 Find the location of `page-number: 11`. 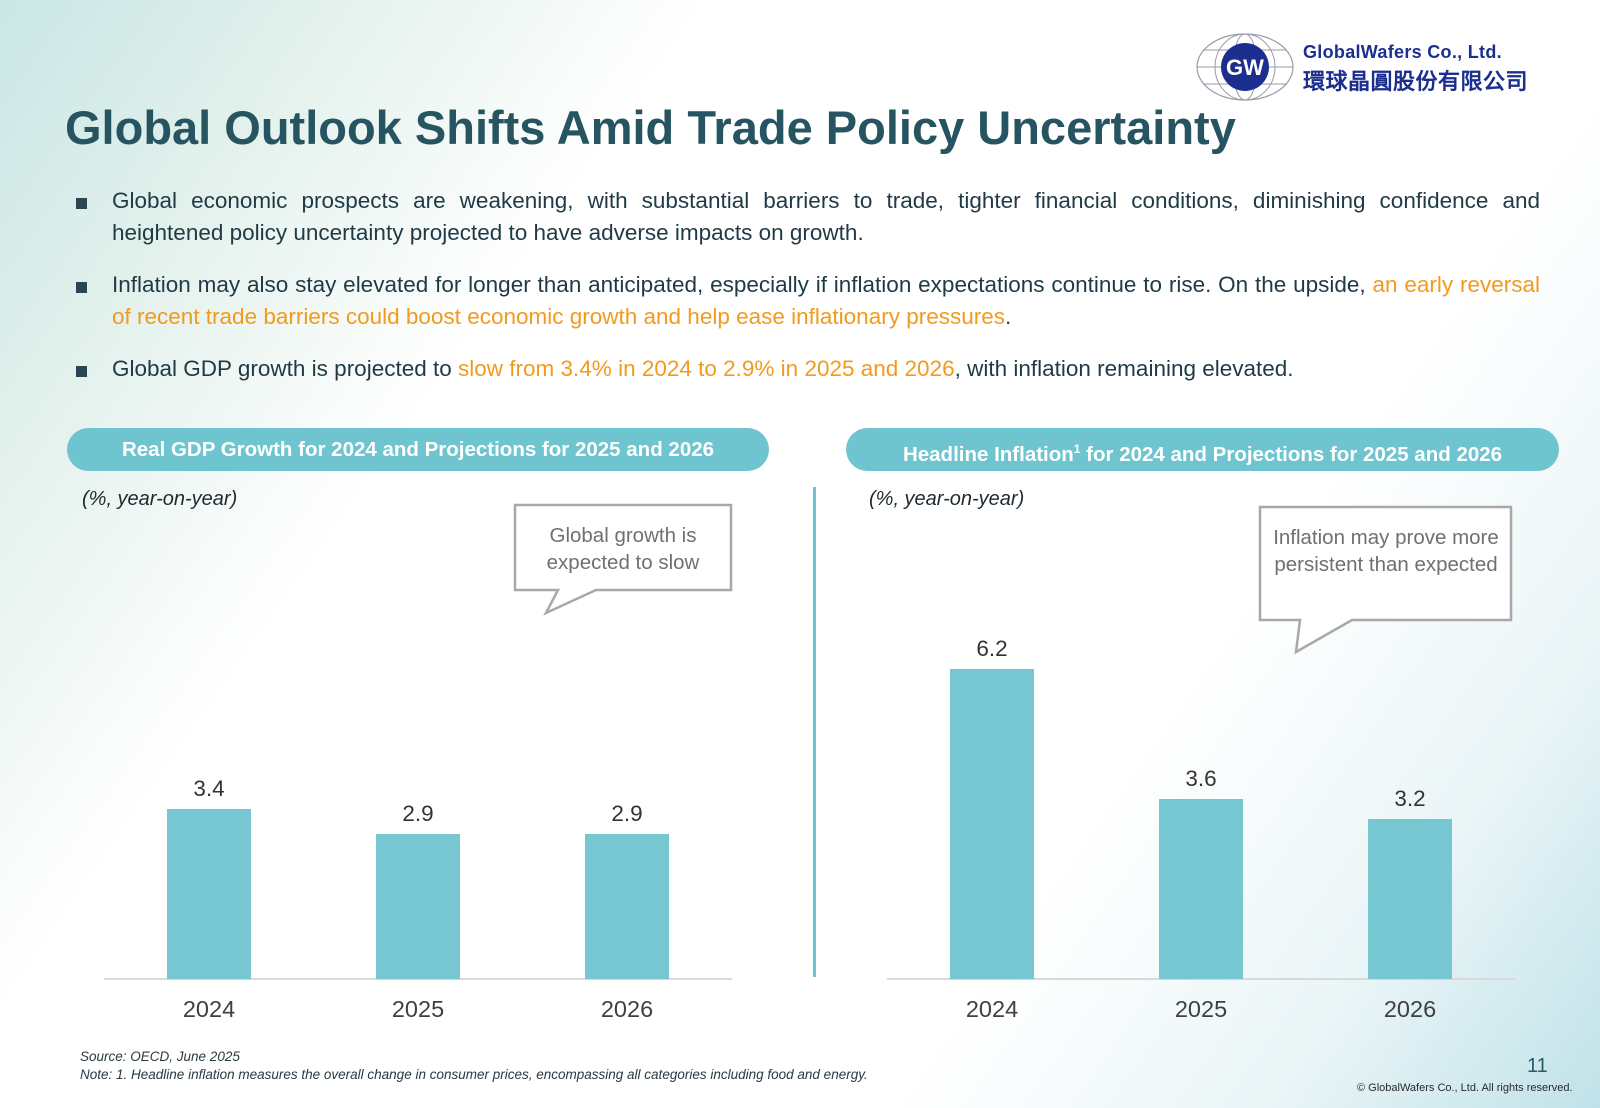

page-number: 11 is located at coordinates (1537, 1066).